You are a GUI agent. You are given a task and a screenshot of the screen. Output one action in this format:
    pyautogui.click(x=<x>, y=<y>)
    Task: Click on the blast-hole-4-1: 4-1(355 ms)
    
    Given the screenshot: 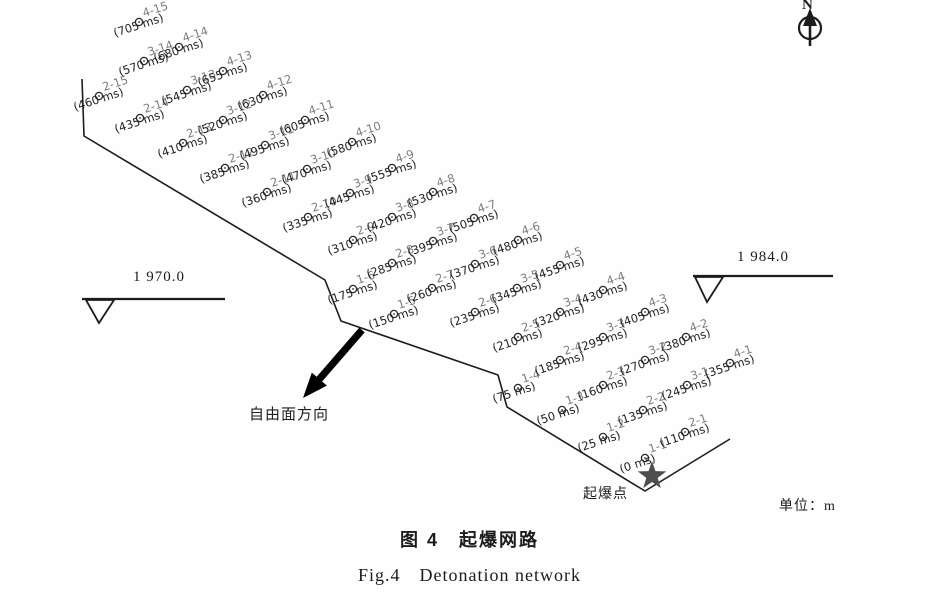 What is the action you would take?
    pyautogui.click(x=730, y=361)
    